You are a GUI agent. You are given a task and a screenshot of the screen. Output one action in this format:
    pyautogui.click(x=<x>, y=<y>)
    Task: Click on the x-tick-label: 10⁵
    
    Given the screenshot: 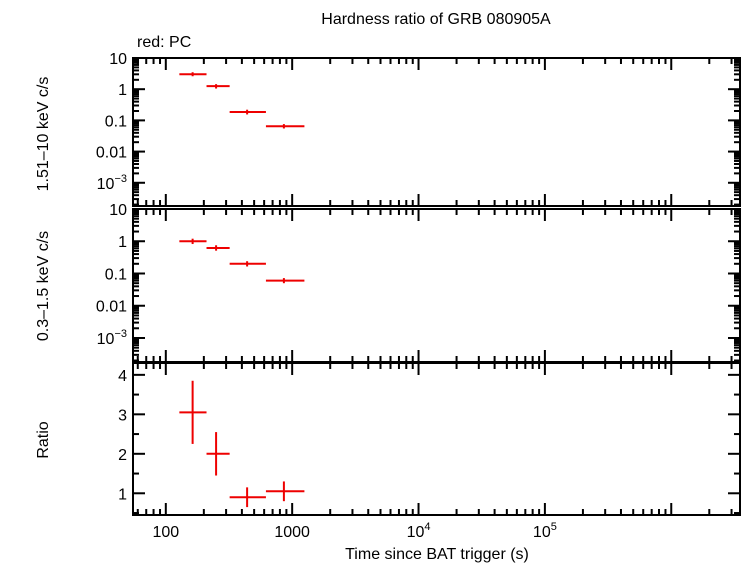 What is the action you would take?
    pyautogui.click(x=545, y=531)
    